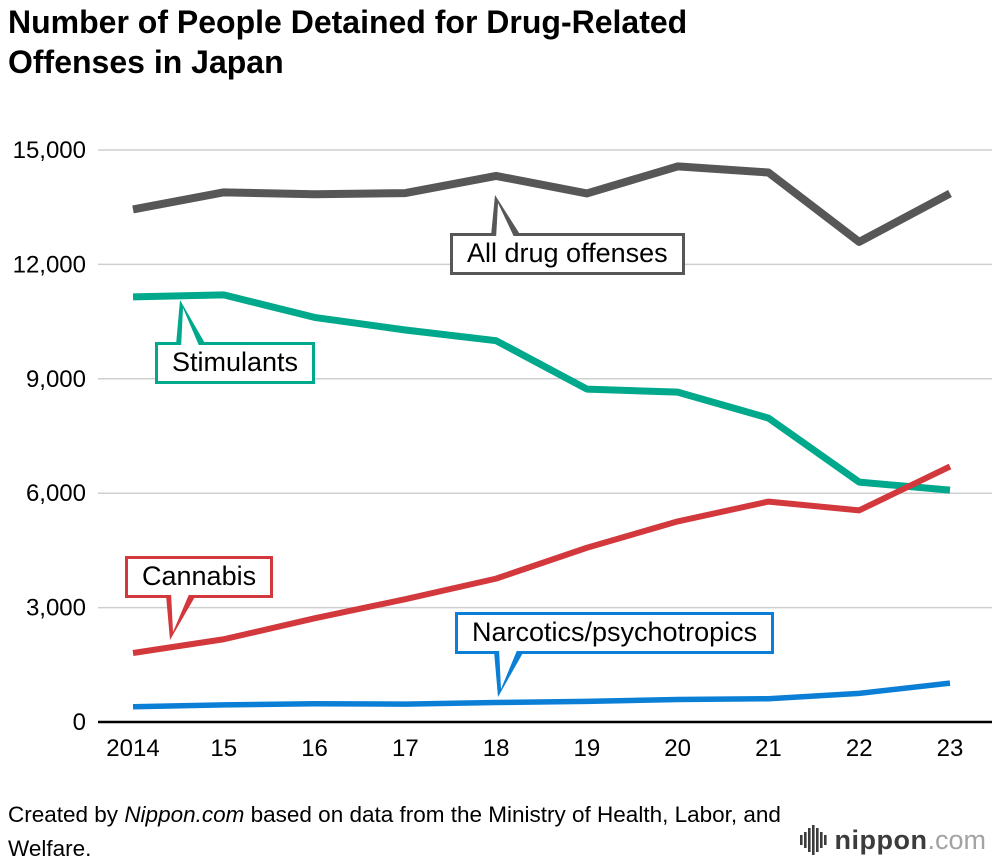 This screenshot has height=868, width=1000. I want to click on y-tick-label: 9,000, so click(56, 379).